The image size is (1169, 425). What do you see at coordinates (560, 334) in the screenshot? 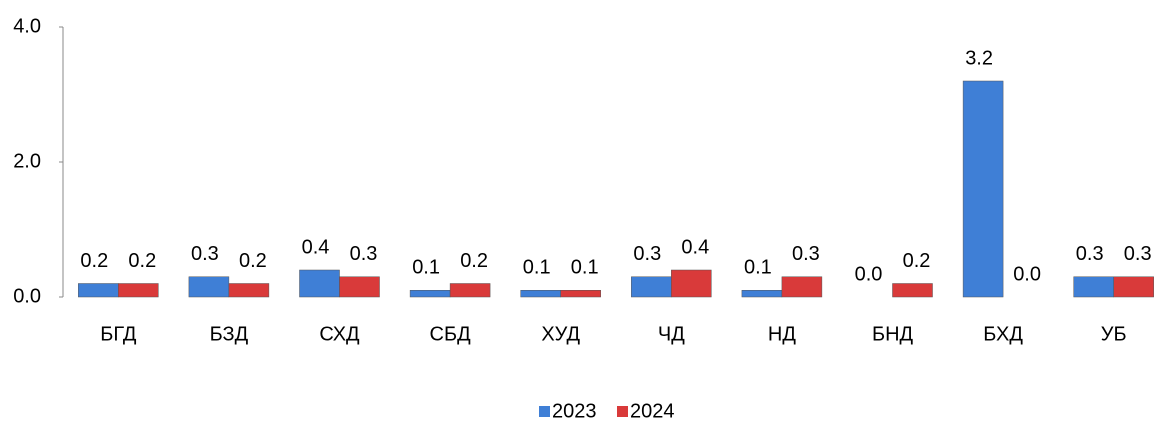
I see `x-tick-label: ХУД` at bounding box center [560, 334].